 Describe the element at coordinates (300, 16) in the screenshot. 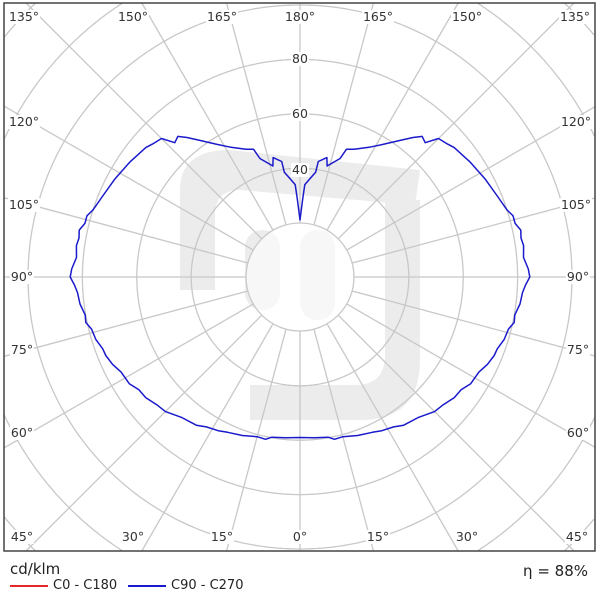

I see `angle-tick-label: 180°` at that location.